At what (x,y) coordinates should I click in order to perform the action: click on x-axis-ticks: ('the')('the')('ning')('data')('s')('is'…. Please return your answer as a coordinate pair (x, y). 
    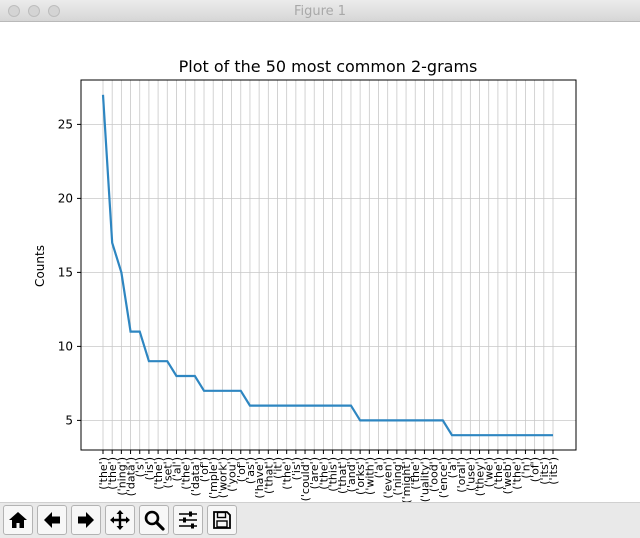
    Looking at the image, I should click on (328, 476).